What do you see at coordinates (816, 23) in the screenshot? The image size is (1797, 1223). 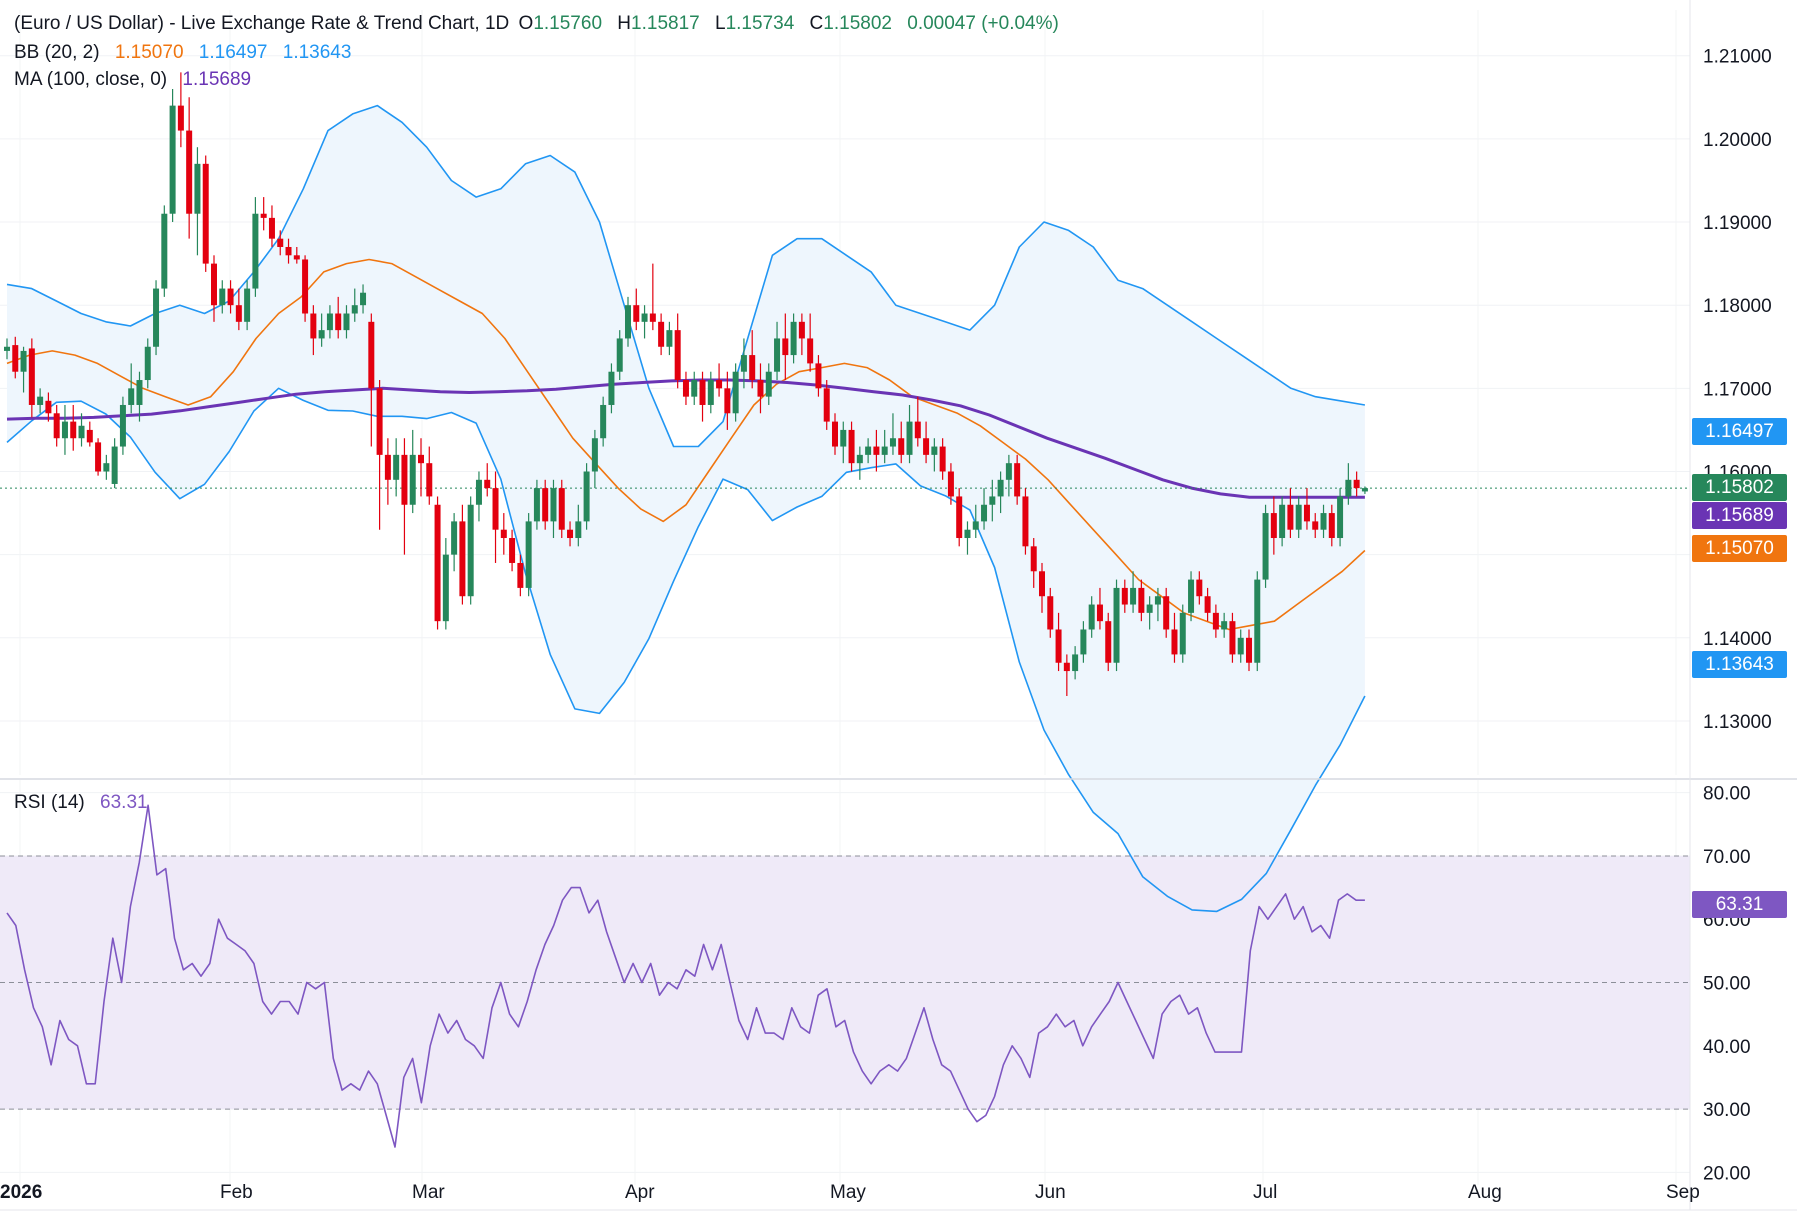 I see `close-label: C` at bounding box center [816, 23].